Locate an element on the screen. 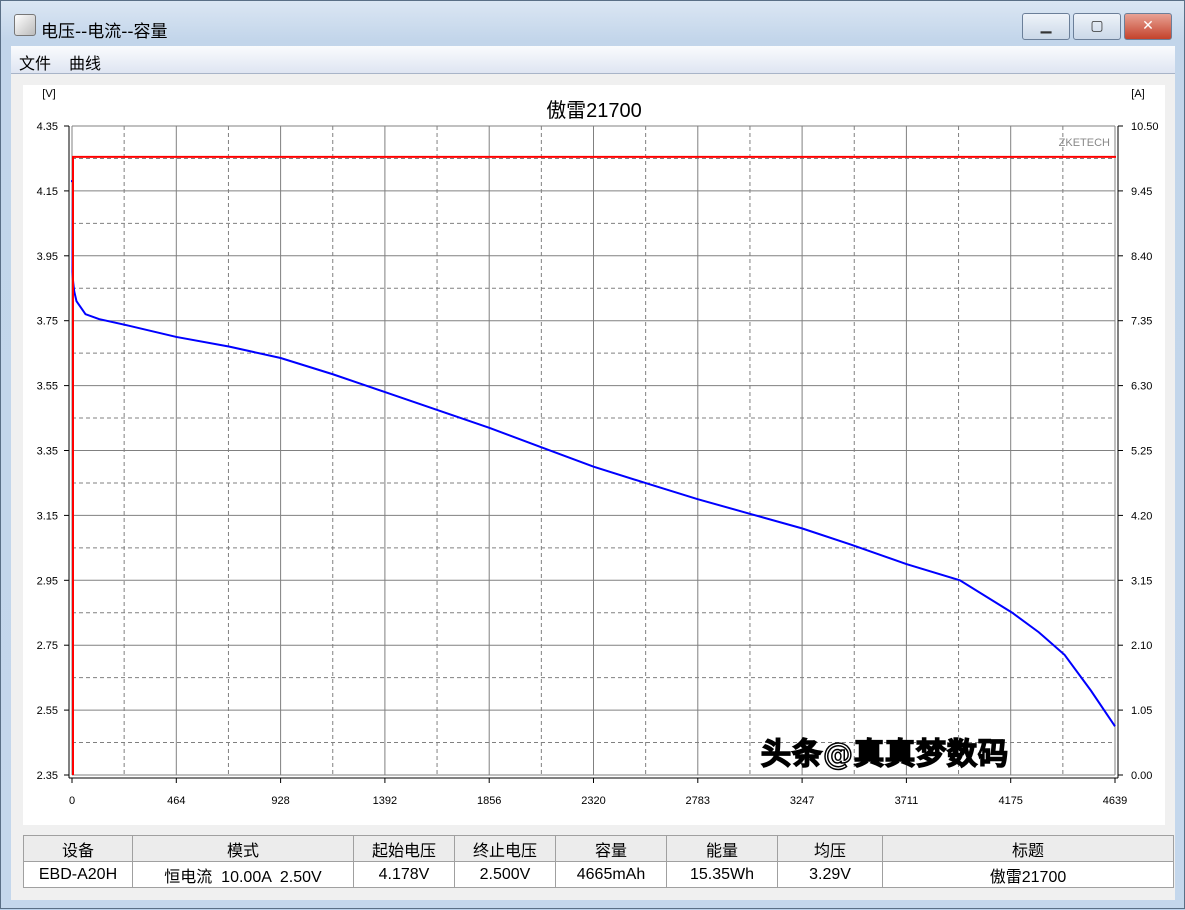 Image resolution: width=1185 pixels, height=910 pixels. menu-file: 文件 is located at coordinates (35, 63).